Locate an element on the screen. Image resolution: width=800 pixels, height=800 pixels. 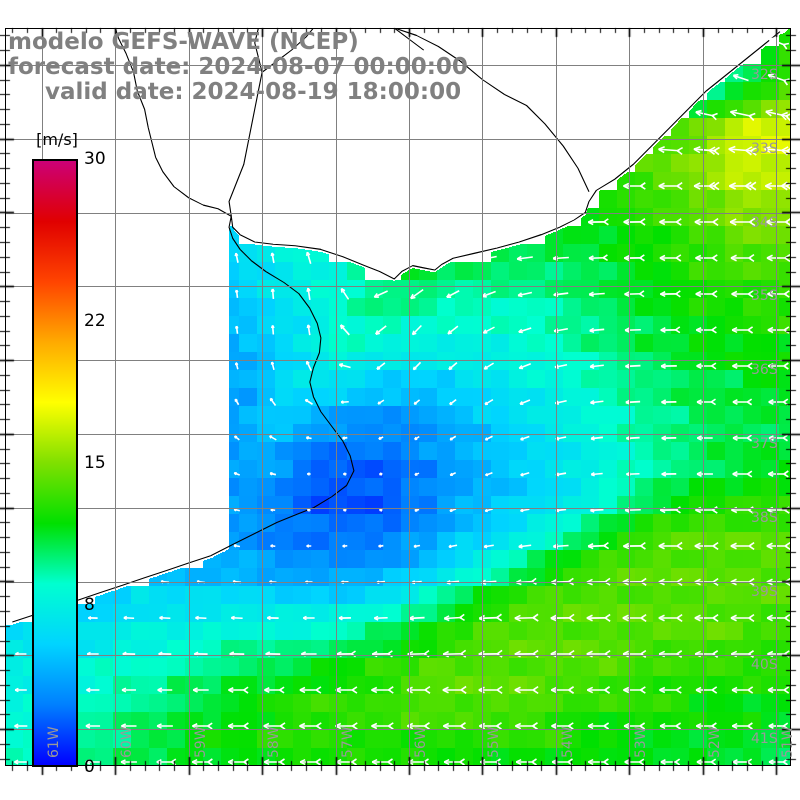
colorbar is located at coordinates (55, 463).